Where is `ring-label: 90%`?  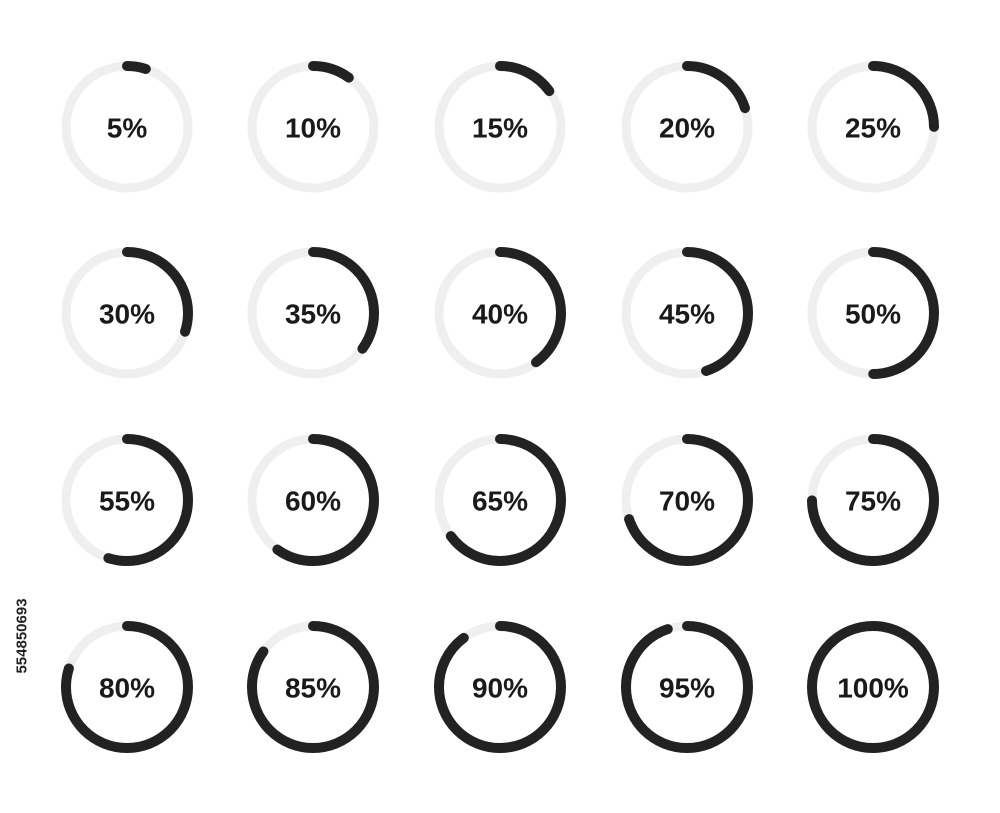
ring-label: 90% is located at coordinates (500, 688).